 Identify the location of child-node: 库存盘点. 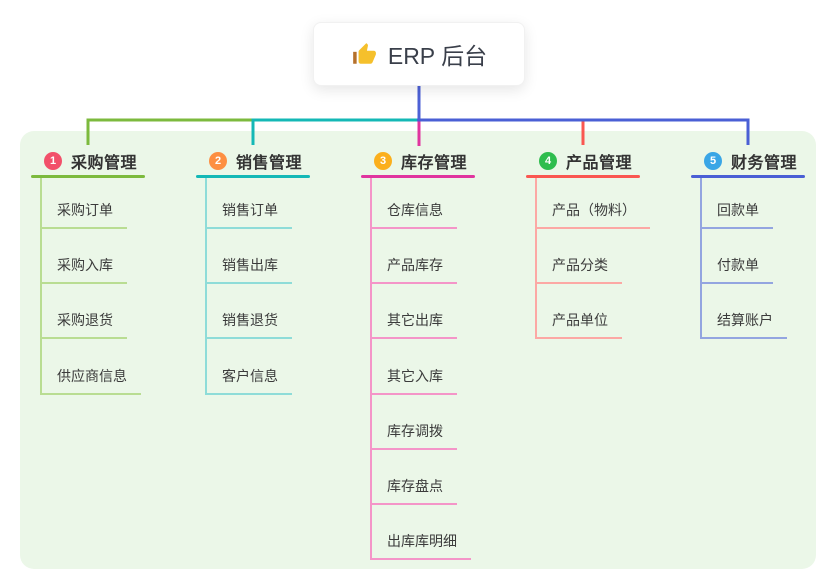
(413, 490).